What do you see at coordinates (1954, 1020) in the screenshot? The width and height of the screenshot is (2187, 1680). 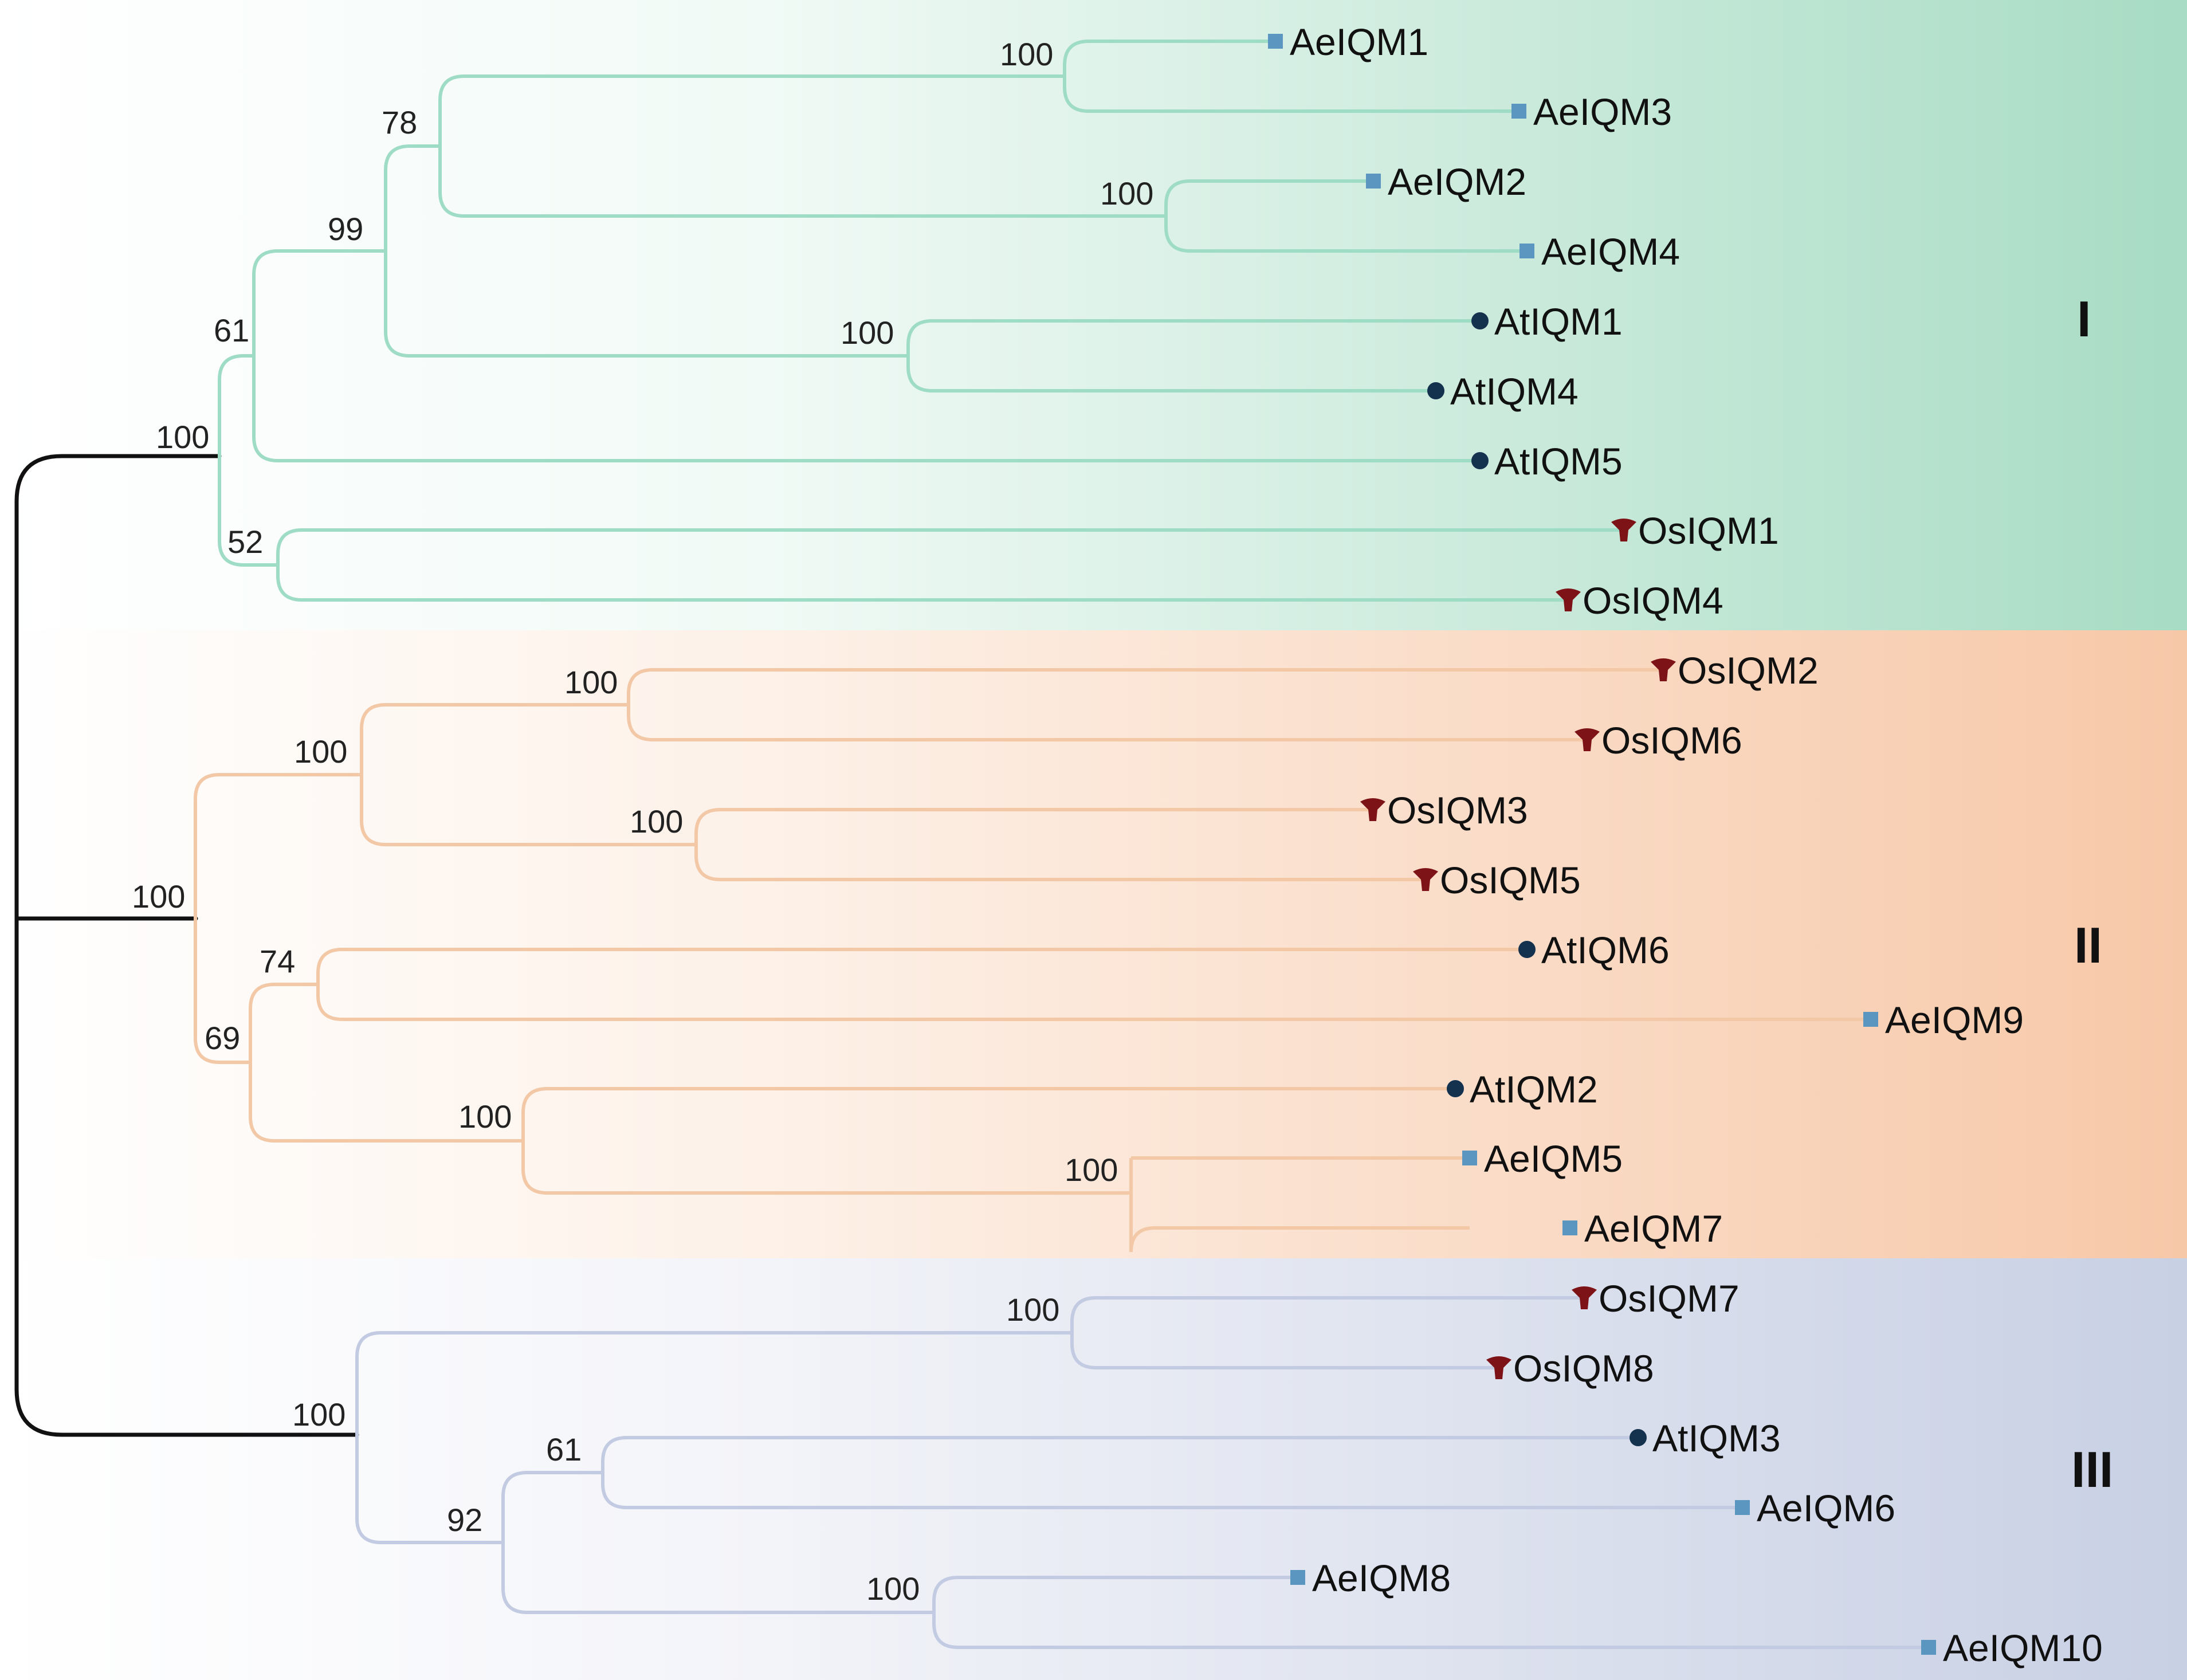 I see `leaf-label: AeIQM9` at bounding box center [1954, 1020].